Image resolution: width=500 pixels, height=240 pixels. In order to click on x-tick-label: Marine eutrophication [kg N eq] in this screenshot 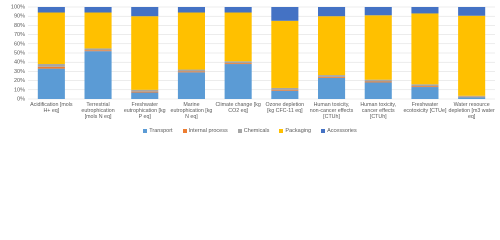, I will do `click(191, 111)`.